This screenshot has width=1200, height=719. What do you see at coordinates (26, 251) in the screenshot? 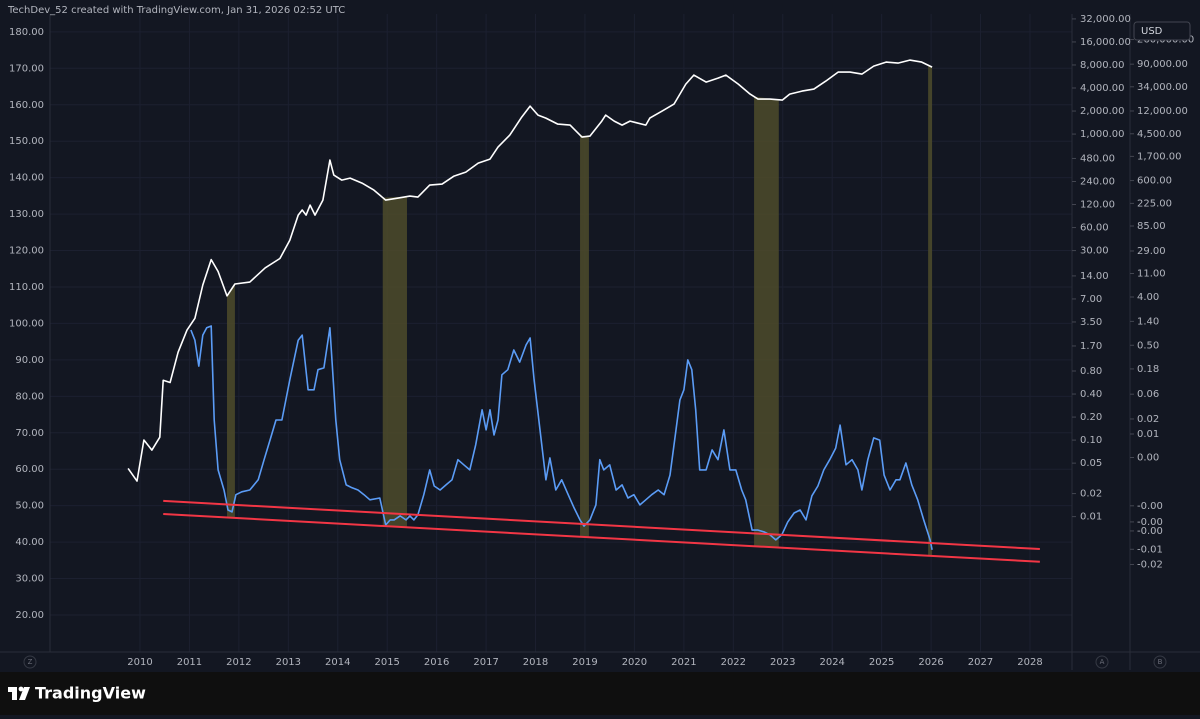
I see `y-tick-label: 120.00` at bounding box center [26, 251].